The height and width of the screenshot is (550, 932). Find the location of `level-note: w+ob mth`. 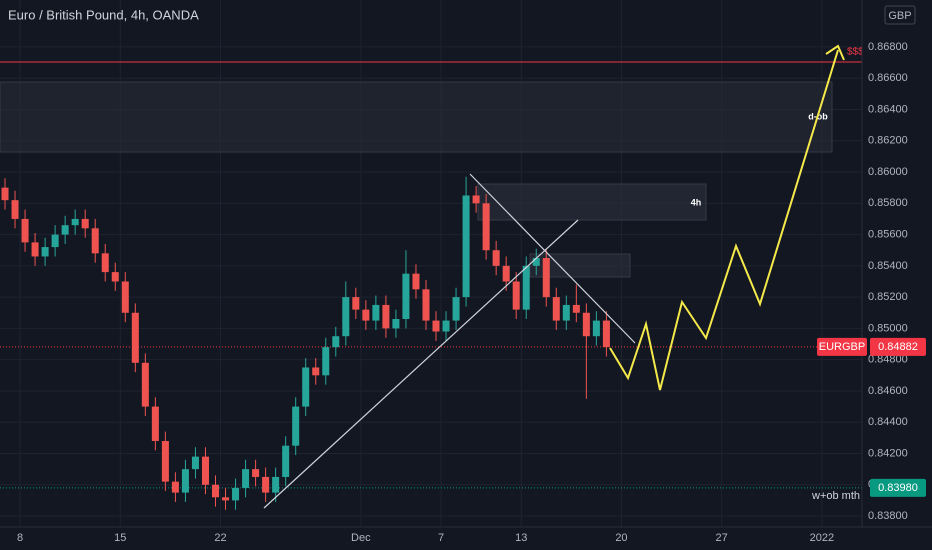

level-note: w+ob mth is located at coordinates (835, 496).